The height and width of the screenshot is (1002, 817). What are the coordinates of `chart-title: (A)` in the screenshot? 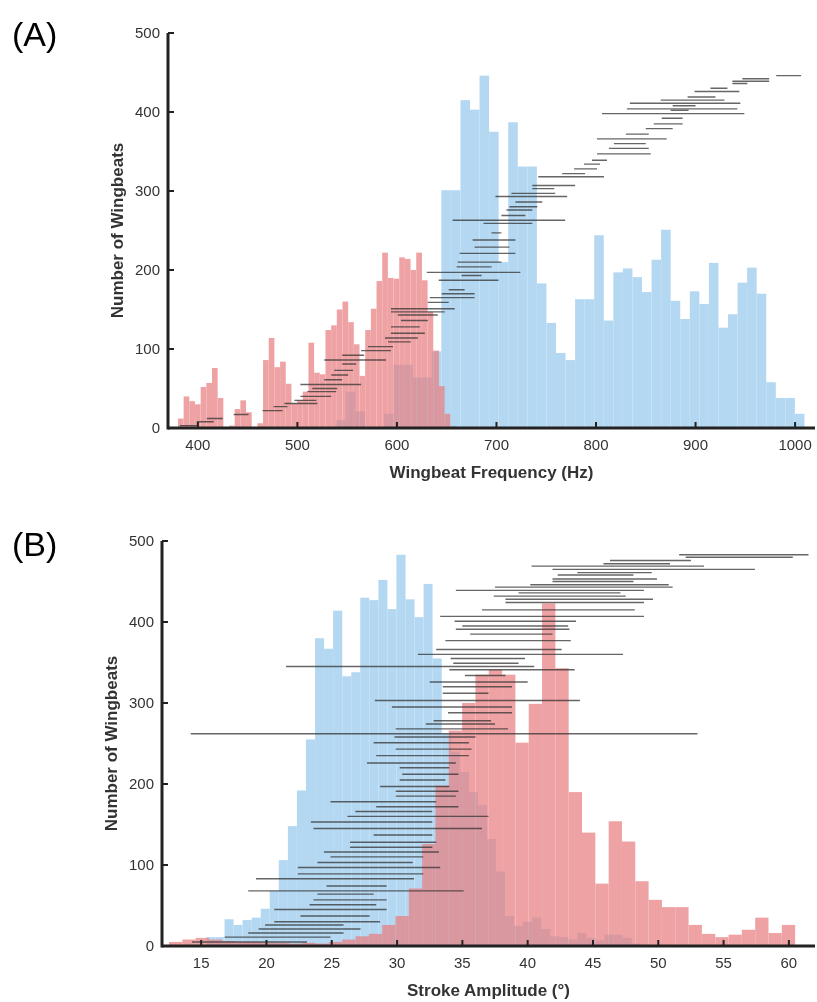 It's located at (35, 34).